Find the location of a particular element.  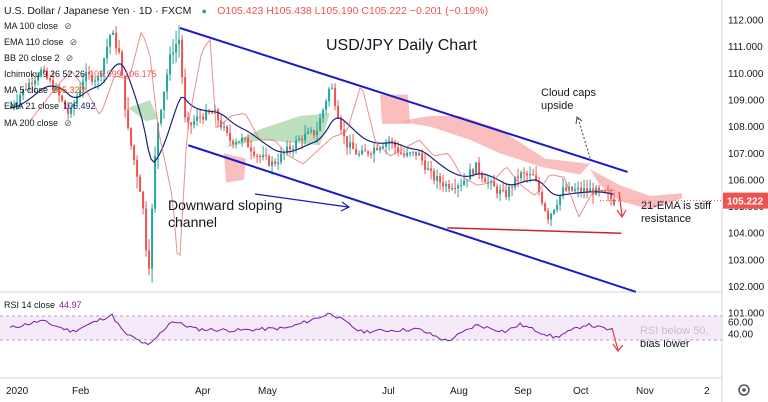

price-tick-label: 104.000 is located at coordinates (746, 234).